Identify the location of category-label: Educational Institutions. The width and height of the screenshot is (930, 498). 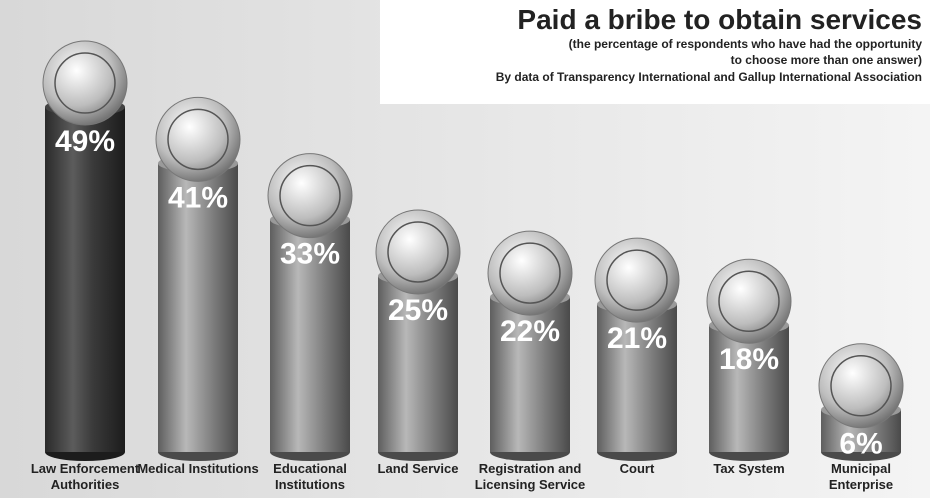
(310, 476).